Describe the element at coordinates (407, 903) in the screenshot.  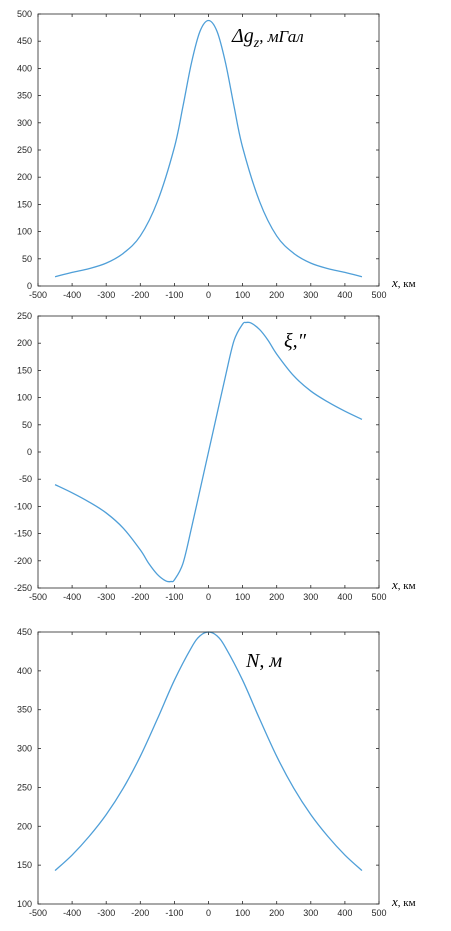
I see `chart-3-x-unit: , км` at that location.